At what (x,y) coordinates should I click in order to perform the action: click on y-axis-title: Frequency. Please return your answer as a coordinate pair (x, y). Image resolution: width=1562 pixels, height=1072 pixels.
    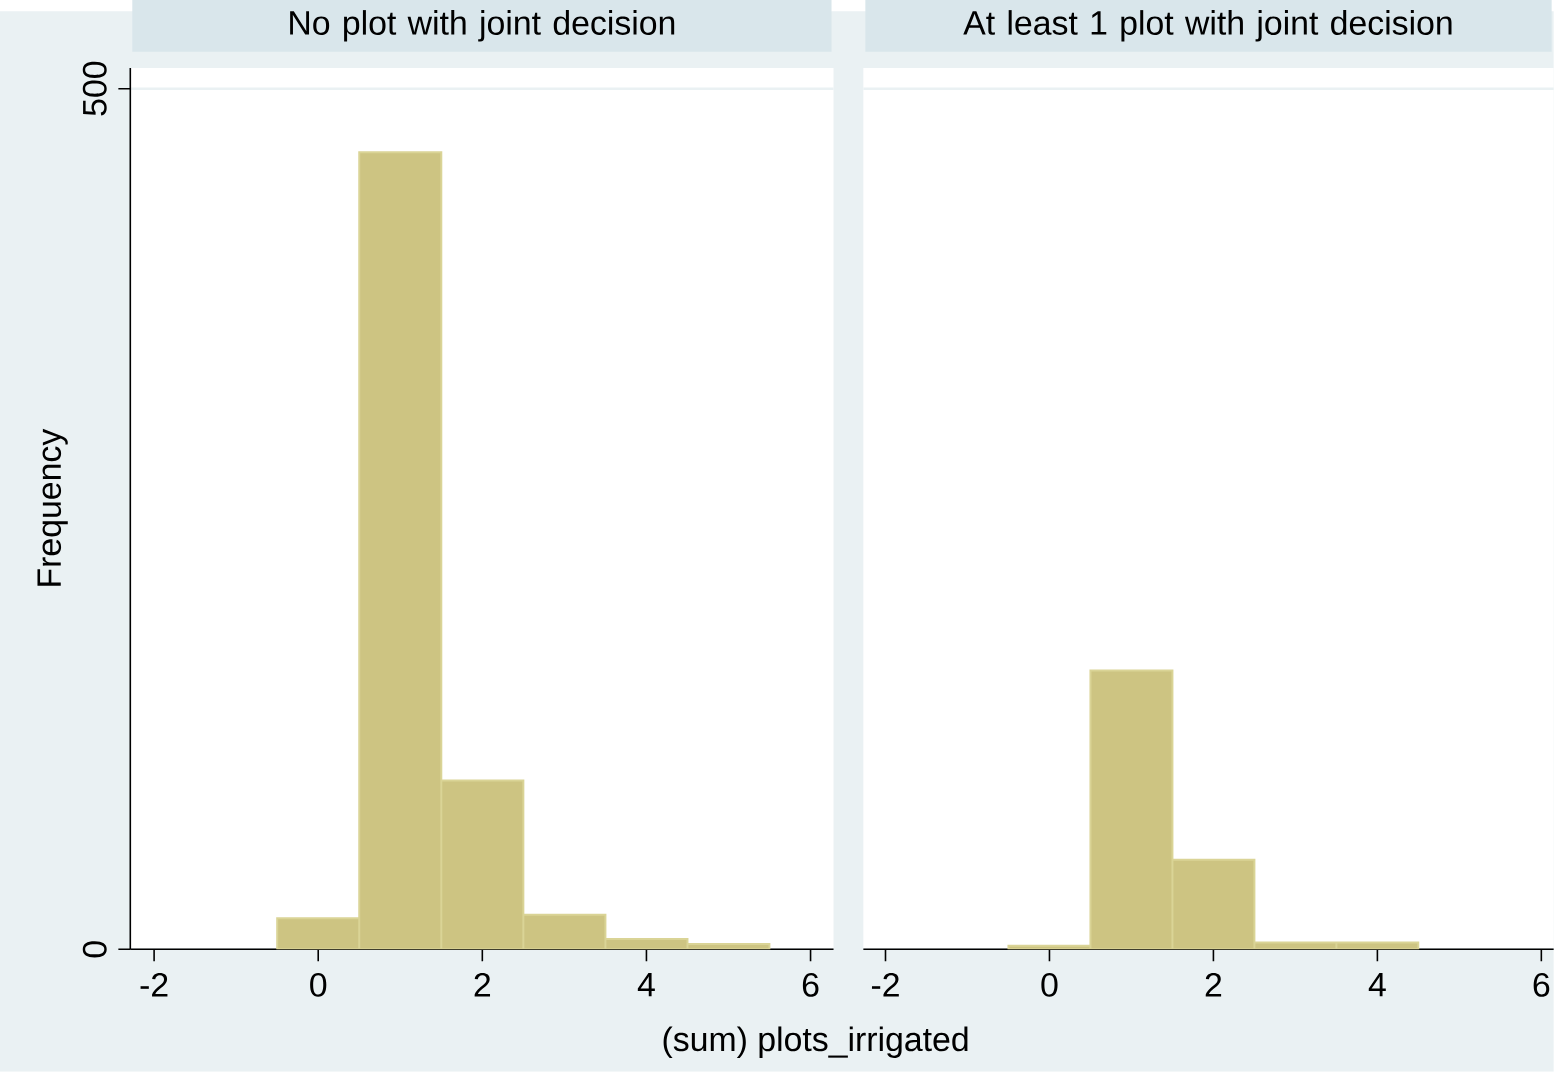
    Looking at the image, I should click on (52, 507).